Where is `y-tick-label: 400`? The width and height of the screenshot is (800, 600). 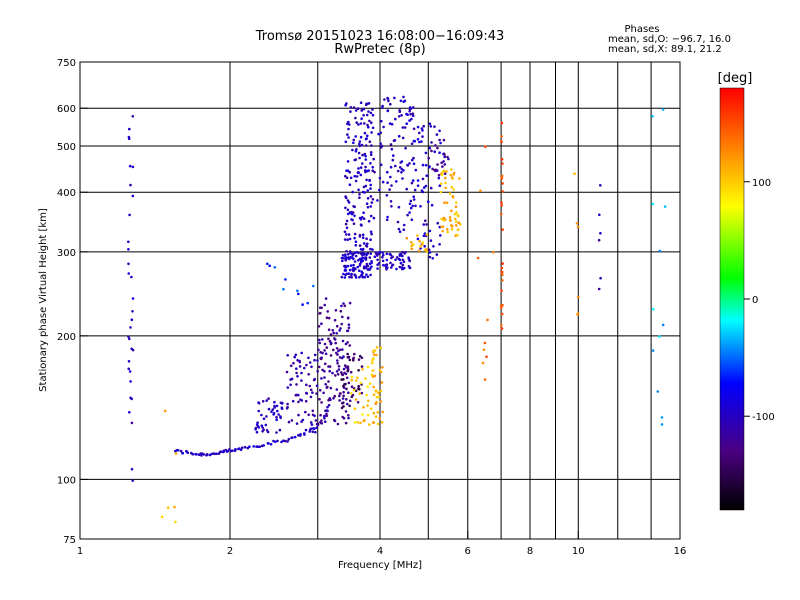 y-tick-label: 400 is located at coordinates (66, 193).